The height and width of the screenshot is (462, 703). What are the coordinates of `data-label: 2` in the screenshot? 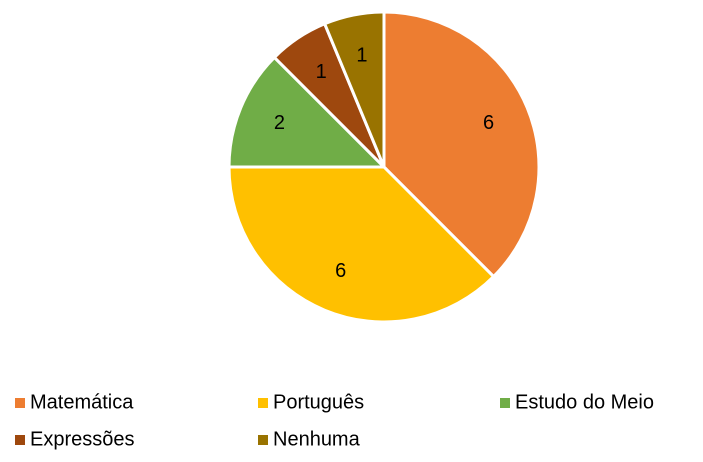 It's located at (279, 123).